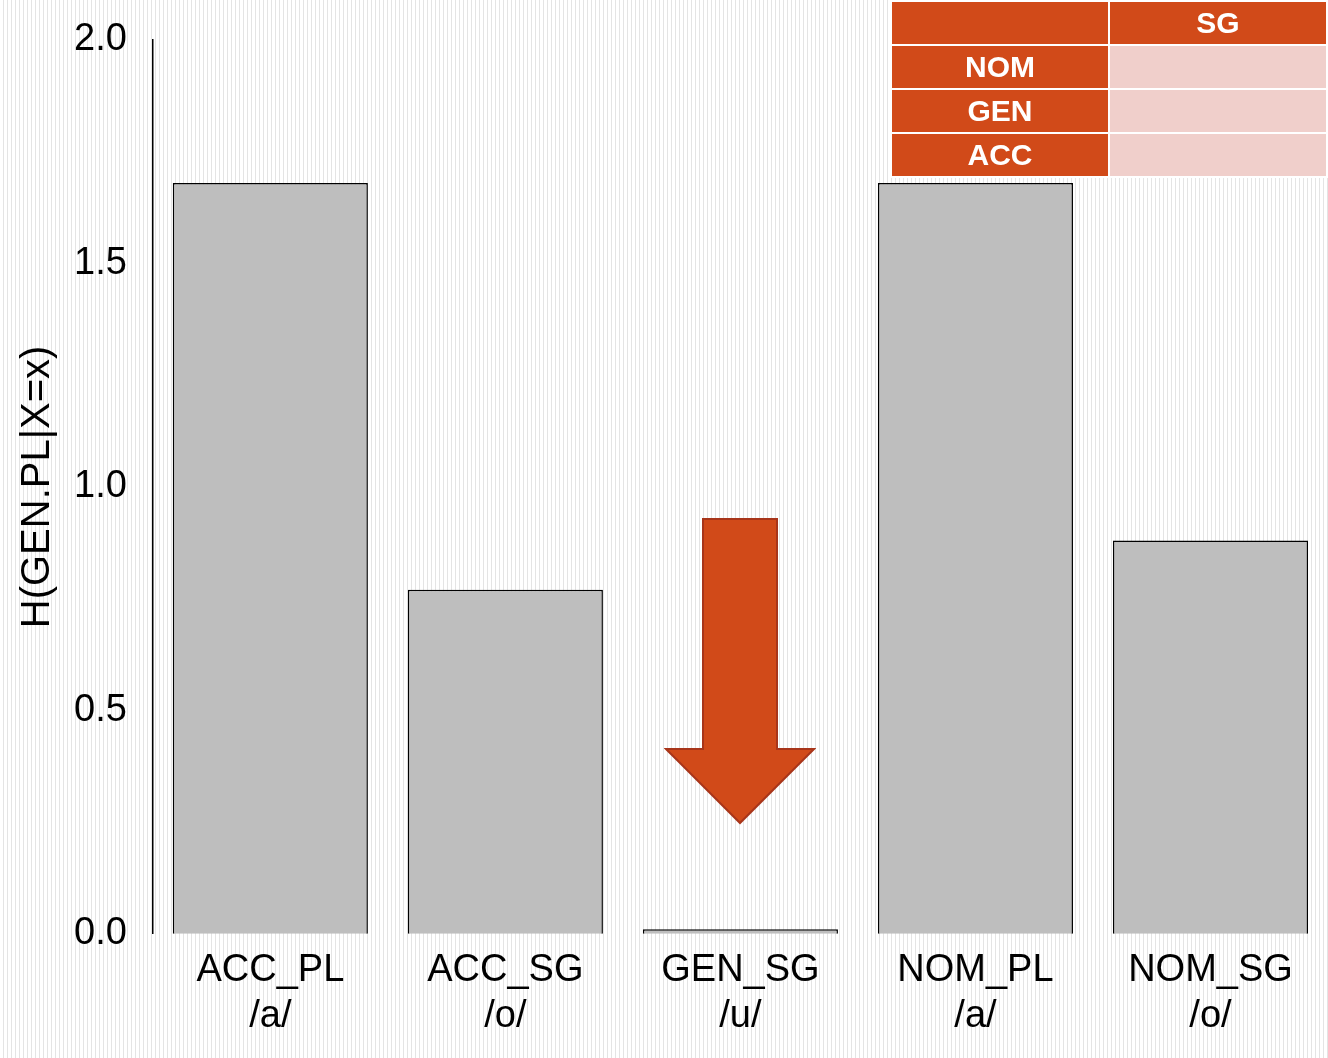  I want to click on x-tick-label: ACC_PL /a/, so click(270, 991).